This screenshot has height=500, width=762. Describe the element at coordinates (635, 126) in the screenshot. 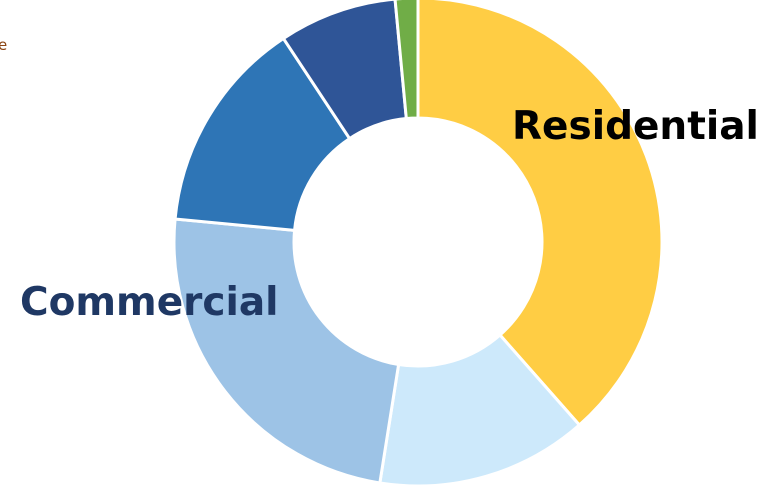

I see `residential-label: Residential` at that location.